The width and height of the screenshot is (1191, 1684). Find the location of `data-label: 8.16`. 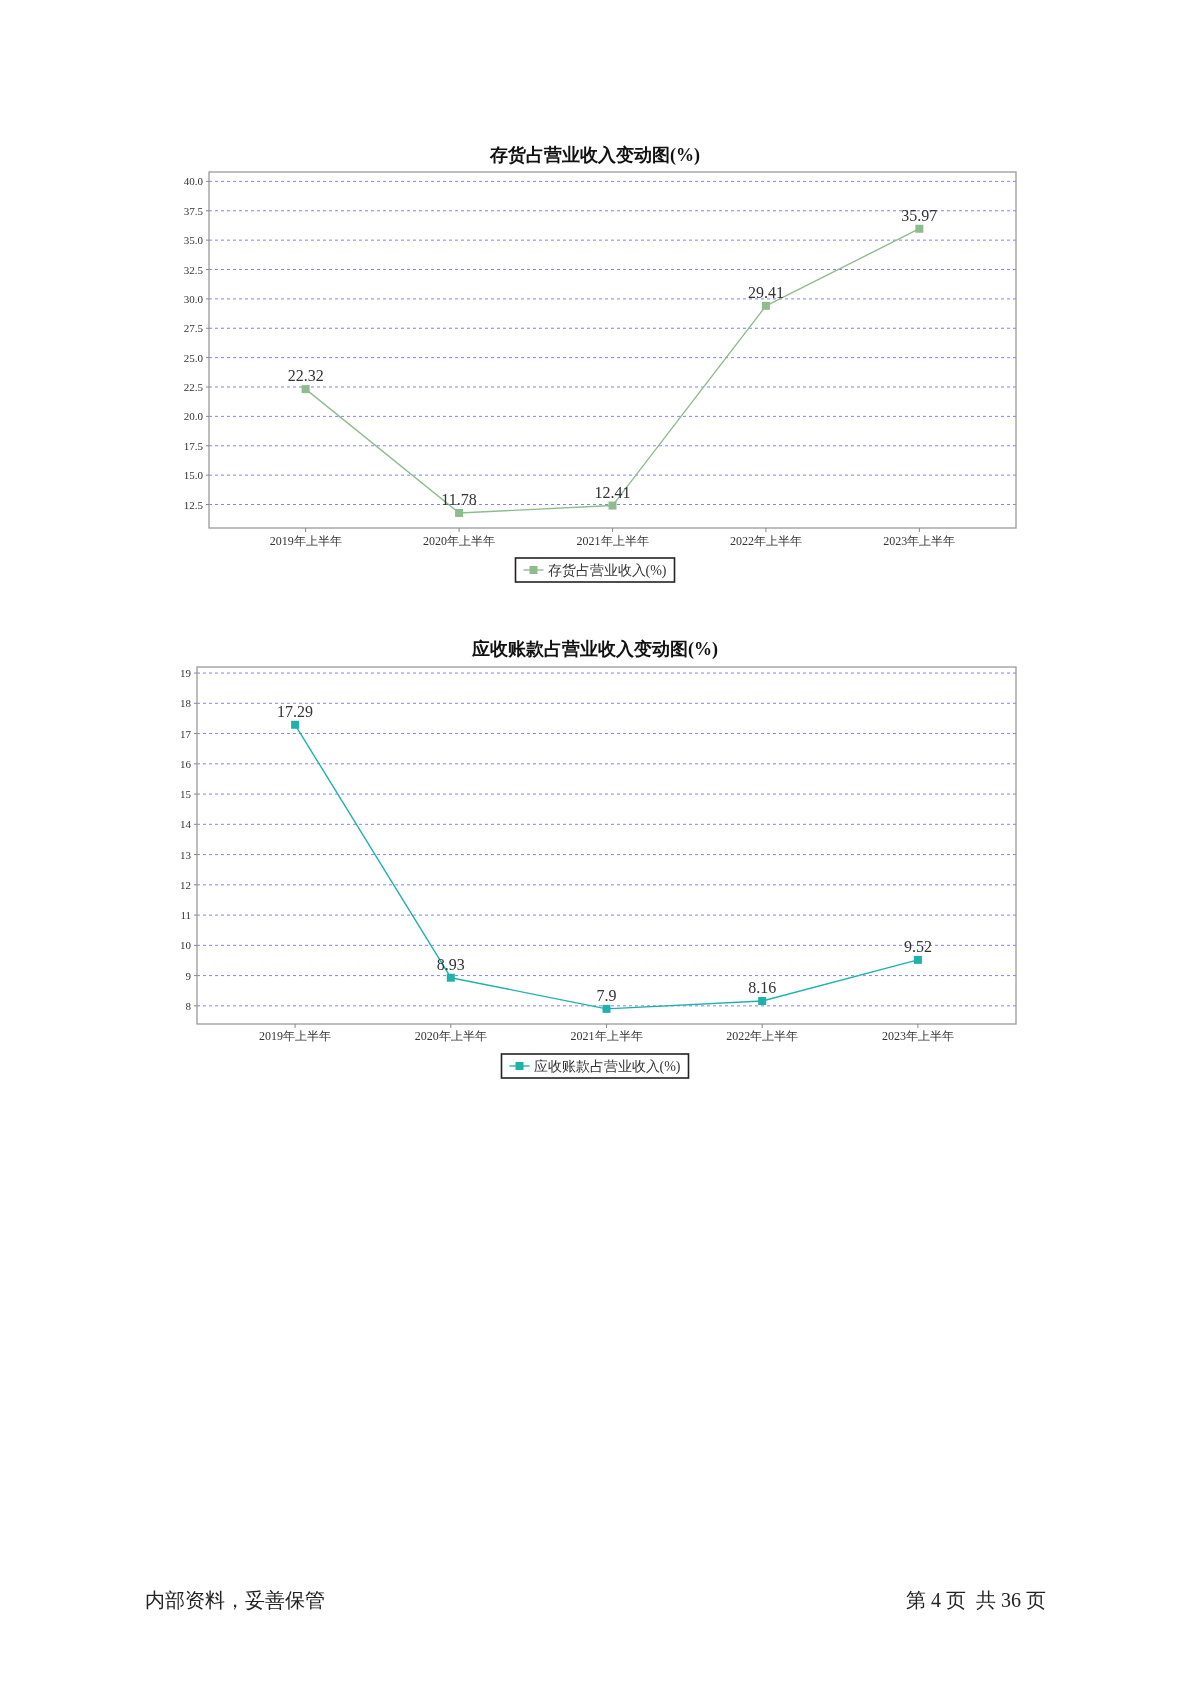

data-label: 8.16 is located at coordinates (762, 988).